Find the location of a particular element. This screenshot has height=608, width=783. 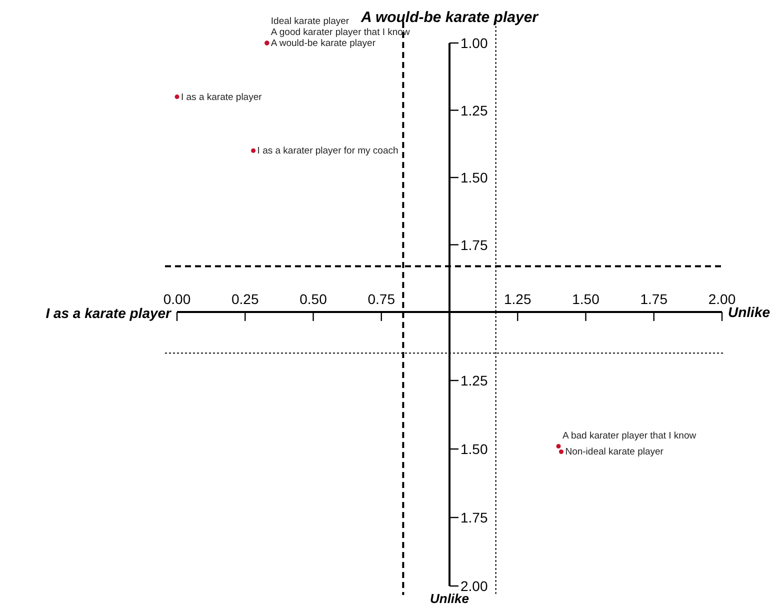

chart-title: A would-be karate player is located at coordinates (450, 17).